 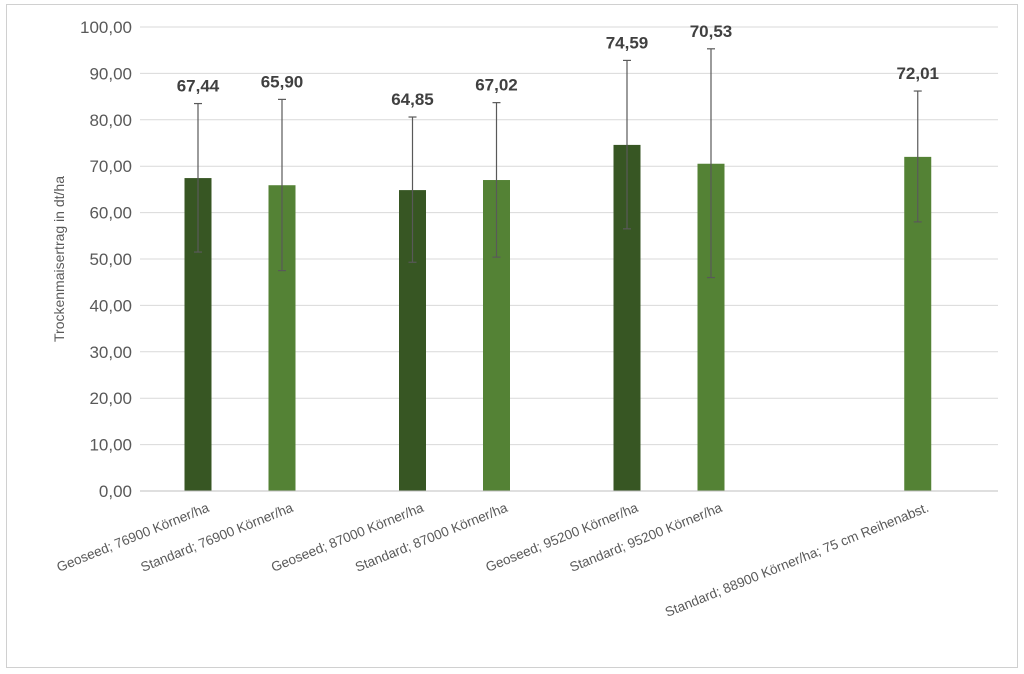 What do you see at coordinates (496, 85) in the screenshot?
I see `data-label: 67,02` at bounding box center [496, 85].